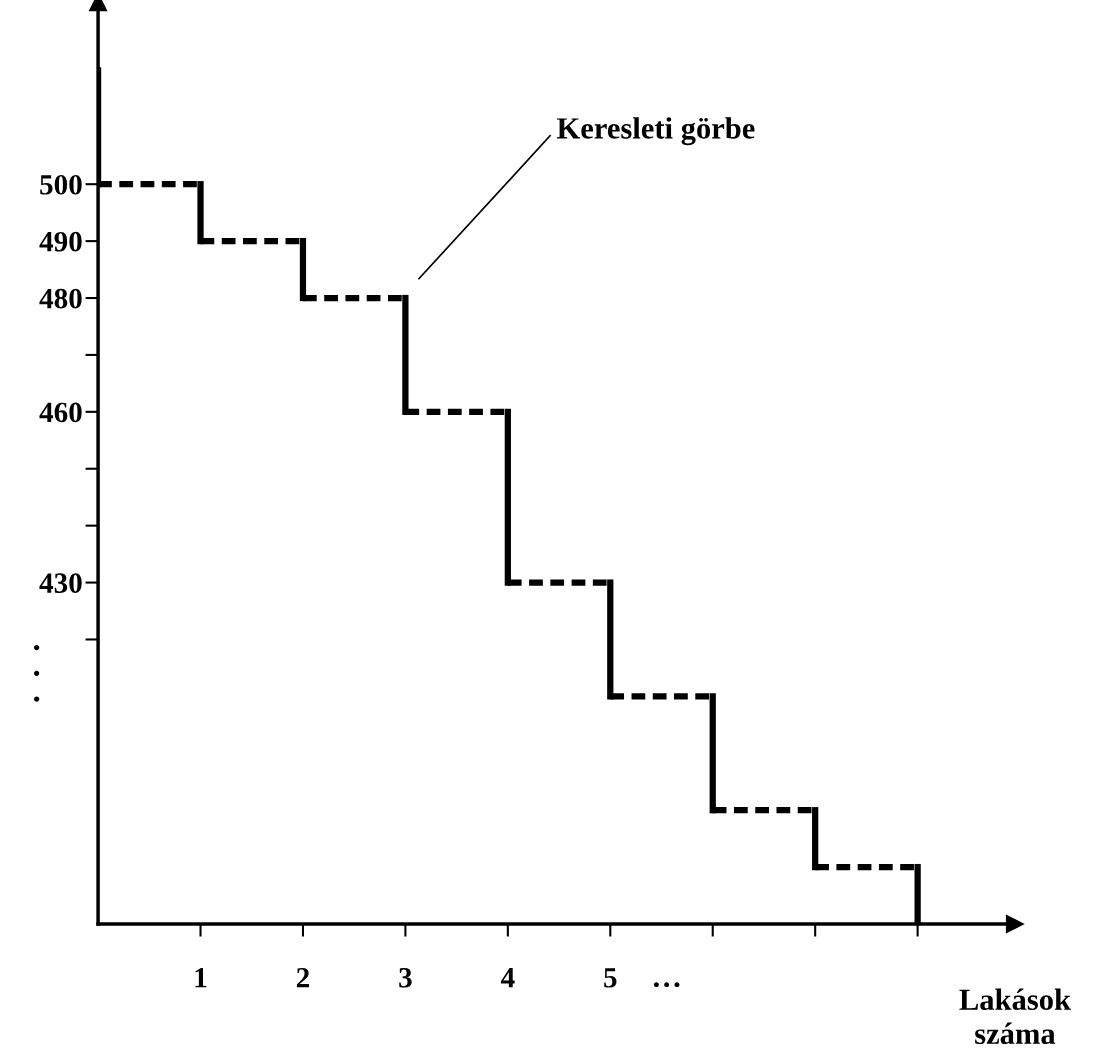 The width and height of the screenshot is (1102, 1050). What do you see at coordinates (302, 977) in the screenshot?
I see `x-tick-label: 2` at bounding box center [302, 977].